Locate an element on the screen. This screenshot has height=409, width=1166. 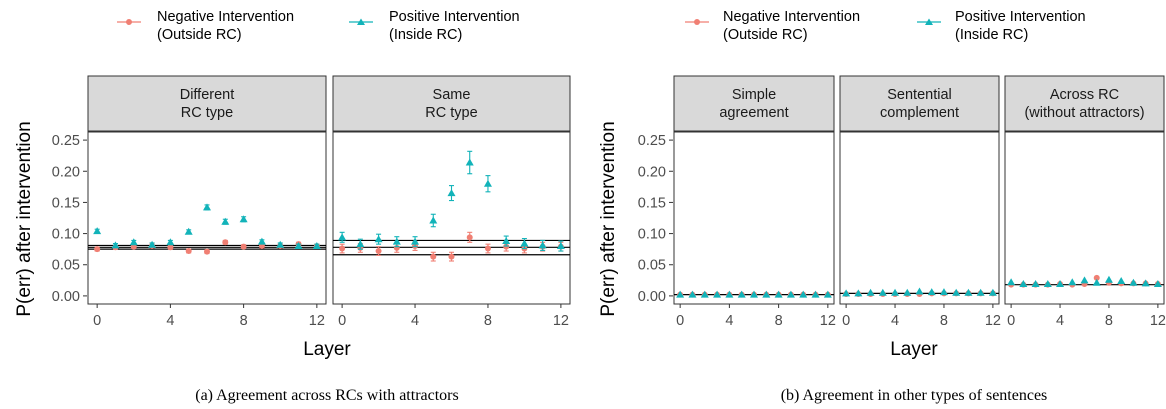
facet-title: Different is located at coordinates (207, 95).